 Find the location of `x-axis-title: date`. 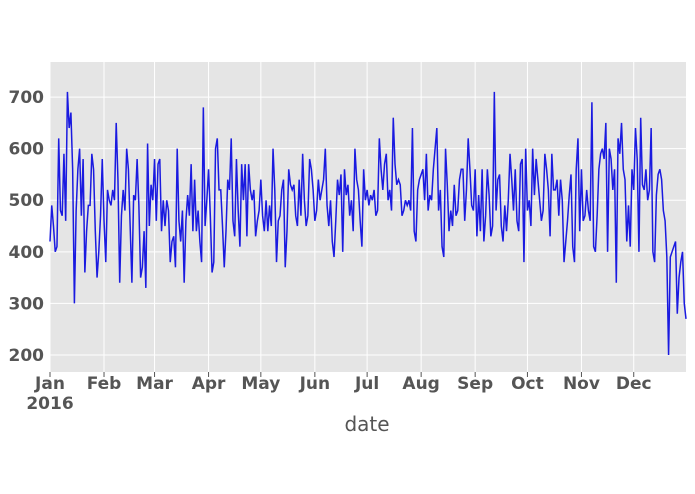

x-axis-title: date is located at coordinates (366, 424).